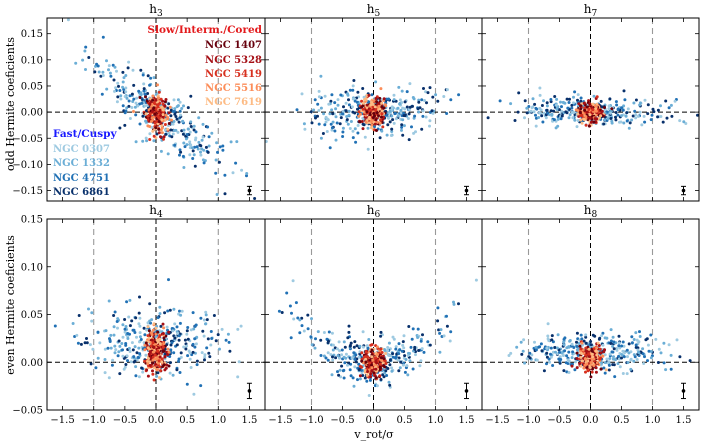 The image size is (706, 446). What do you see at coordinates (622, 420) in the screenshot?
I see `x-tick-label: 0.5` at bounding box center [622, 420].